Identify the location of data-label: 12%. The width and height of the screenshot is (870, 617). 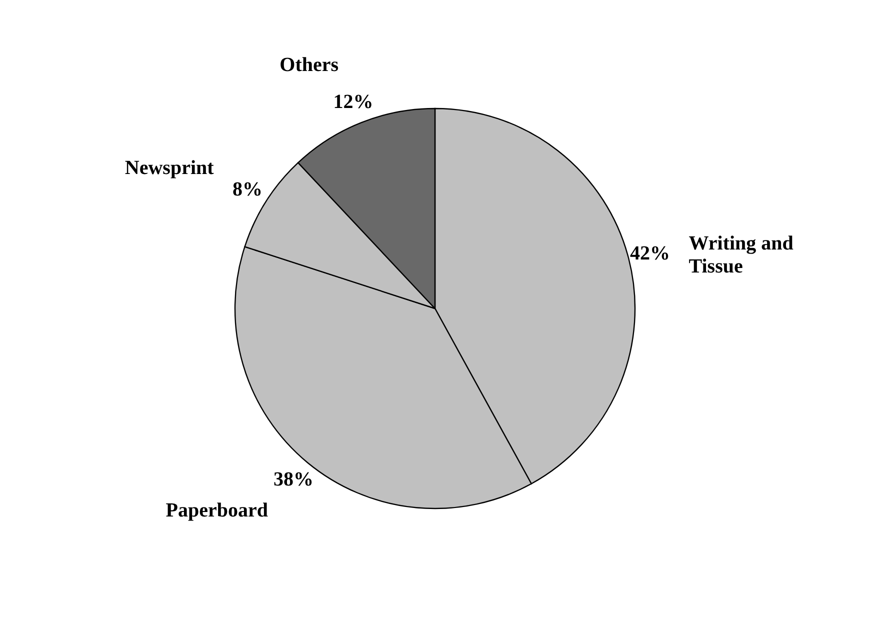
(353, 102).